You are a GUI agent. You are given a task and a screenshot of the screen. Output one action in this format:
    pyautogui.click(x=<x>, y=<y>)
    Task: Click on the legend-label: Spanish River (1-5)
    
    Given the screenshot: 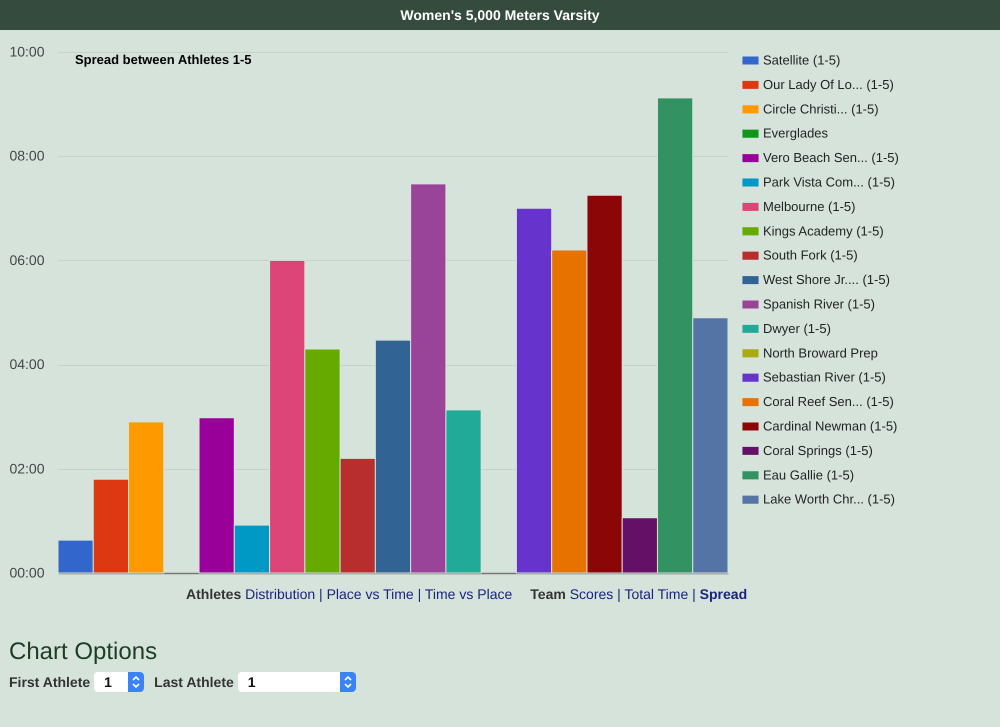 What is the action you would take?
    pyautogui.click(x=819, y=304)
    